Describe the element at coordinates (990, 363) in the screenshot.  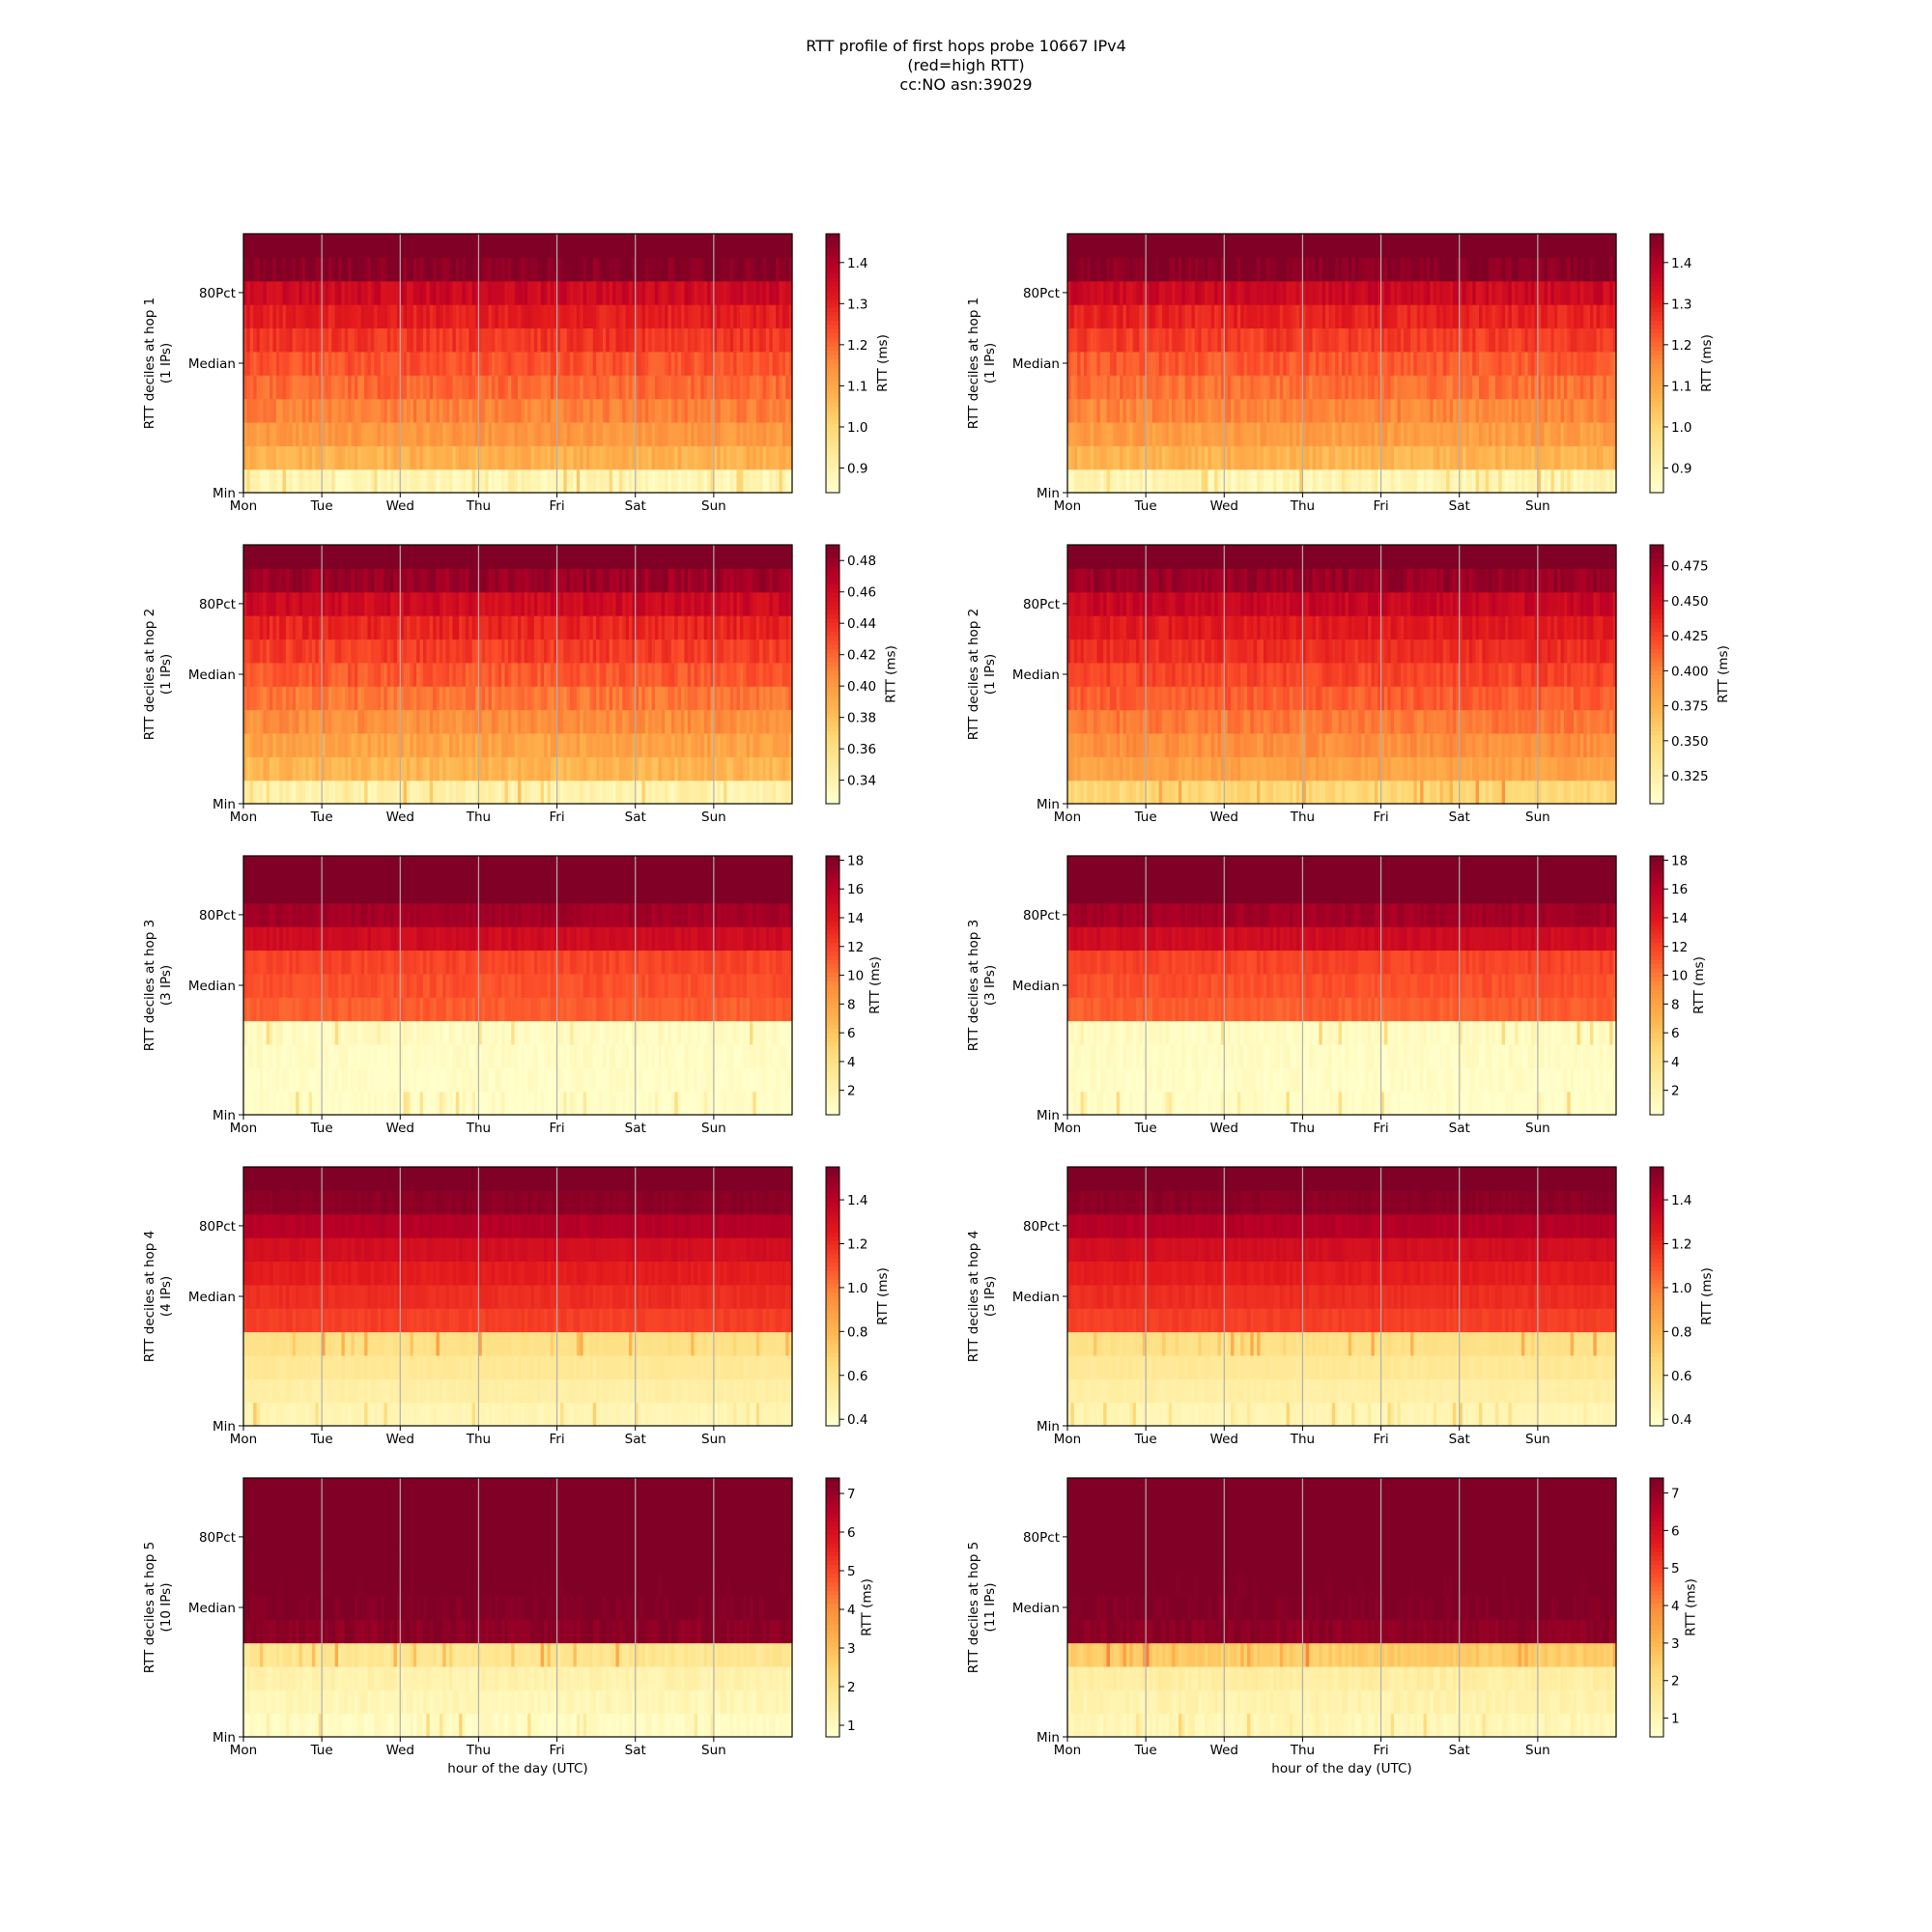
I see `y-axis-sublabel: (1 IPs)` at that location.